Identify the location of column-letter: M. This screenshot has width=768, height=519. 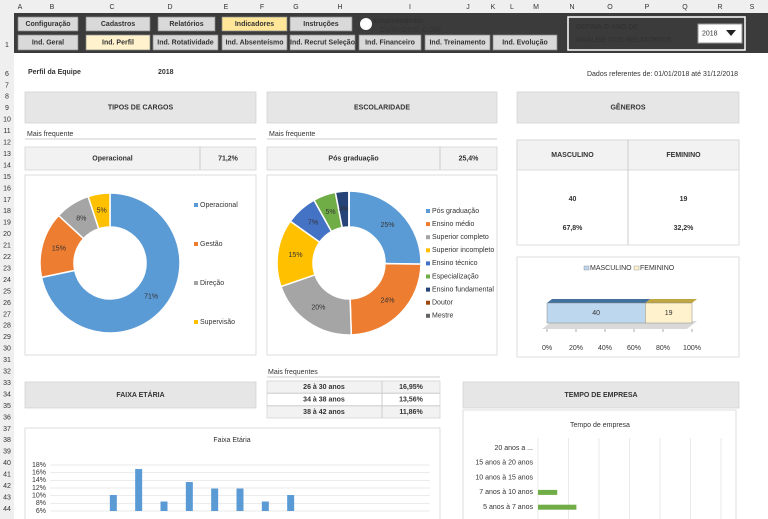
(536, 7).